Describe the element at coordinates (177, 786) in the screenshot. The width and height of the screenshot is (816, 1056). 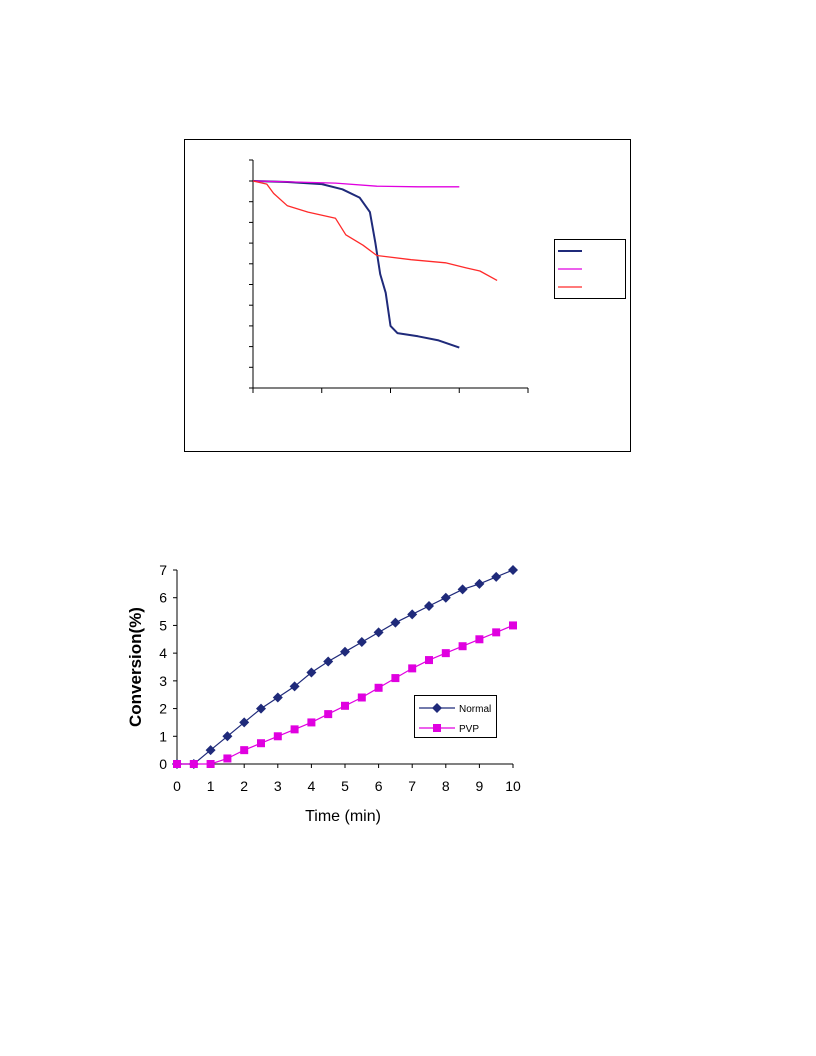
I see `chart-2-x-tick-label: 0` at that location.